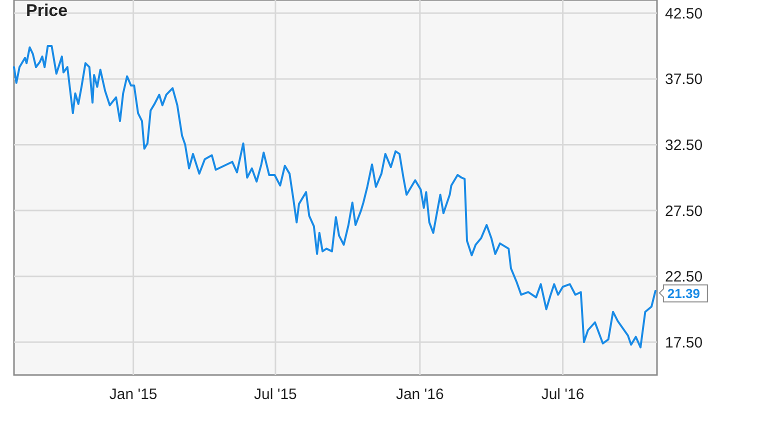  I want to click on x-tick-label: Jan '15, so click(133, 394).